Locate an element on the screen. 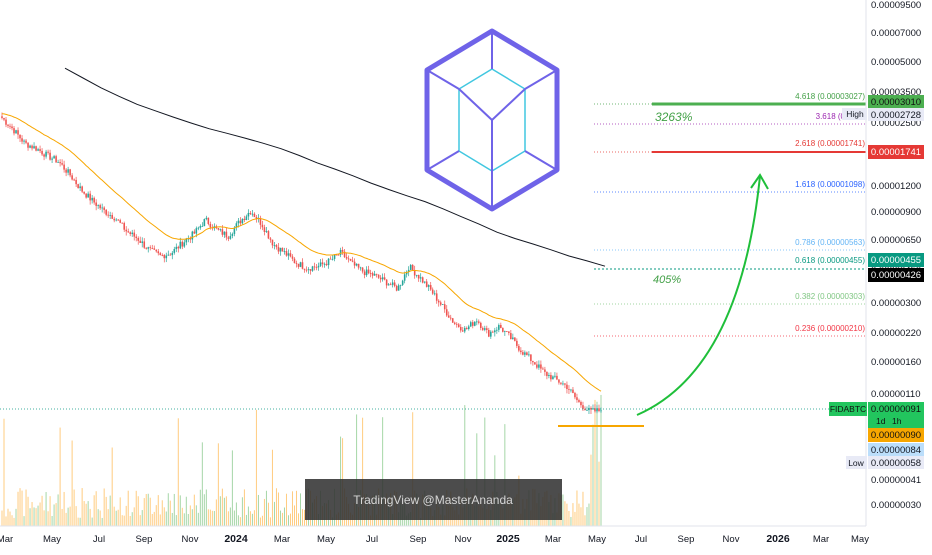 This screenshot has height=555, width=932. tag-high-value: 0.00002728 is located at coordinates (896, 115).